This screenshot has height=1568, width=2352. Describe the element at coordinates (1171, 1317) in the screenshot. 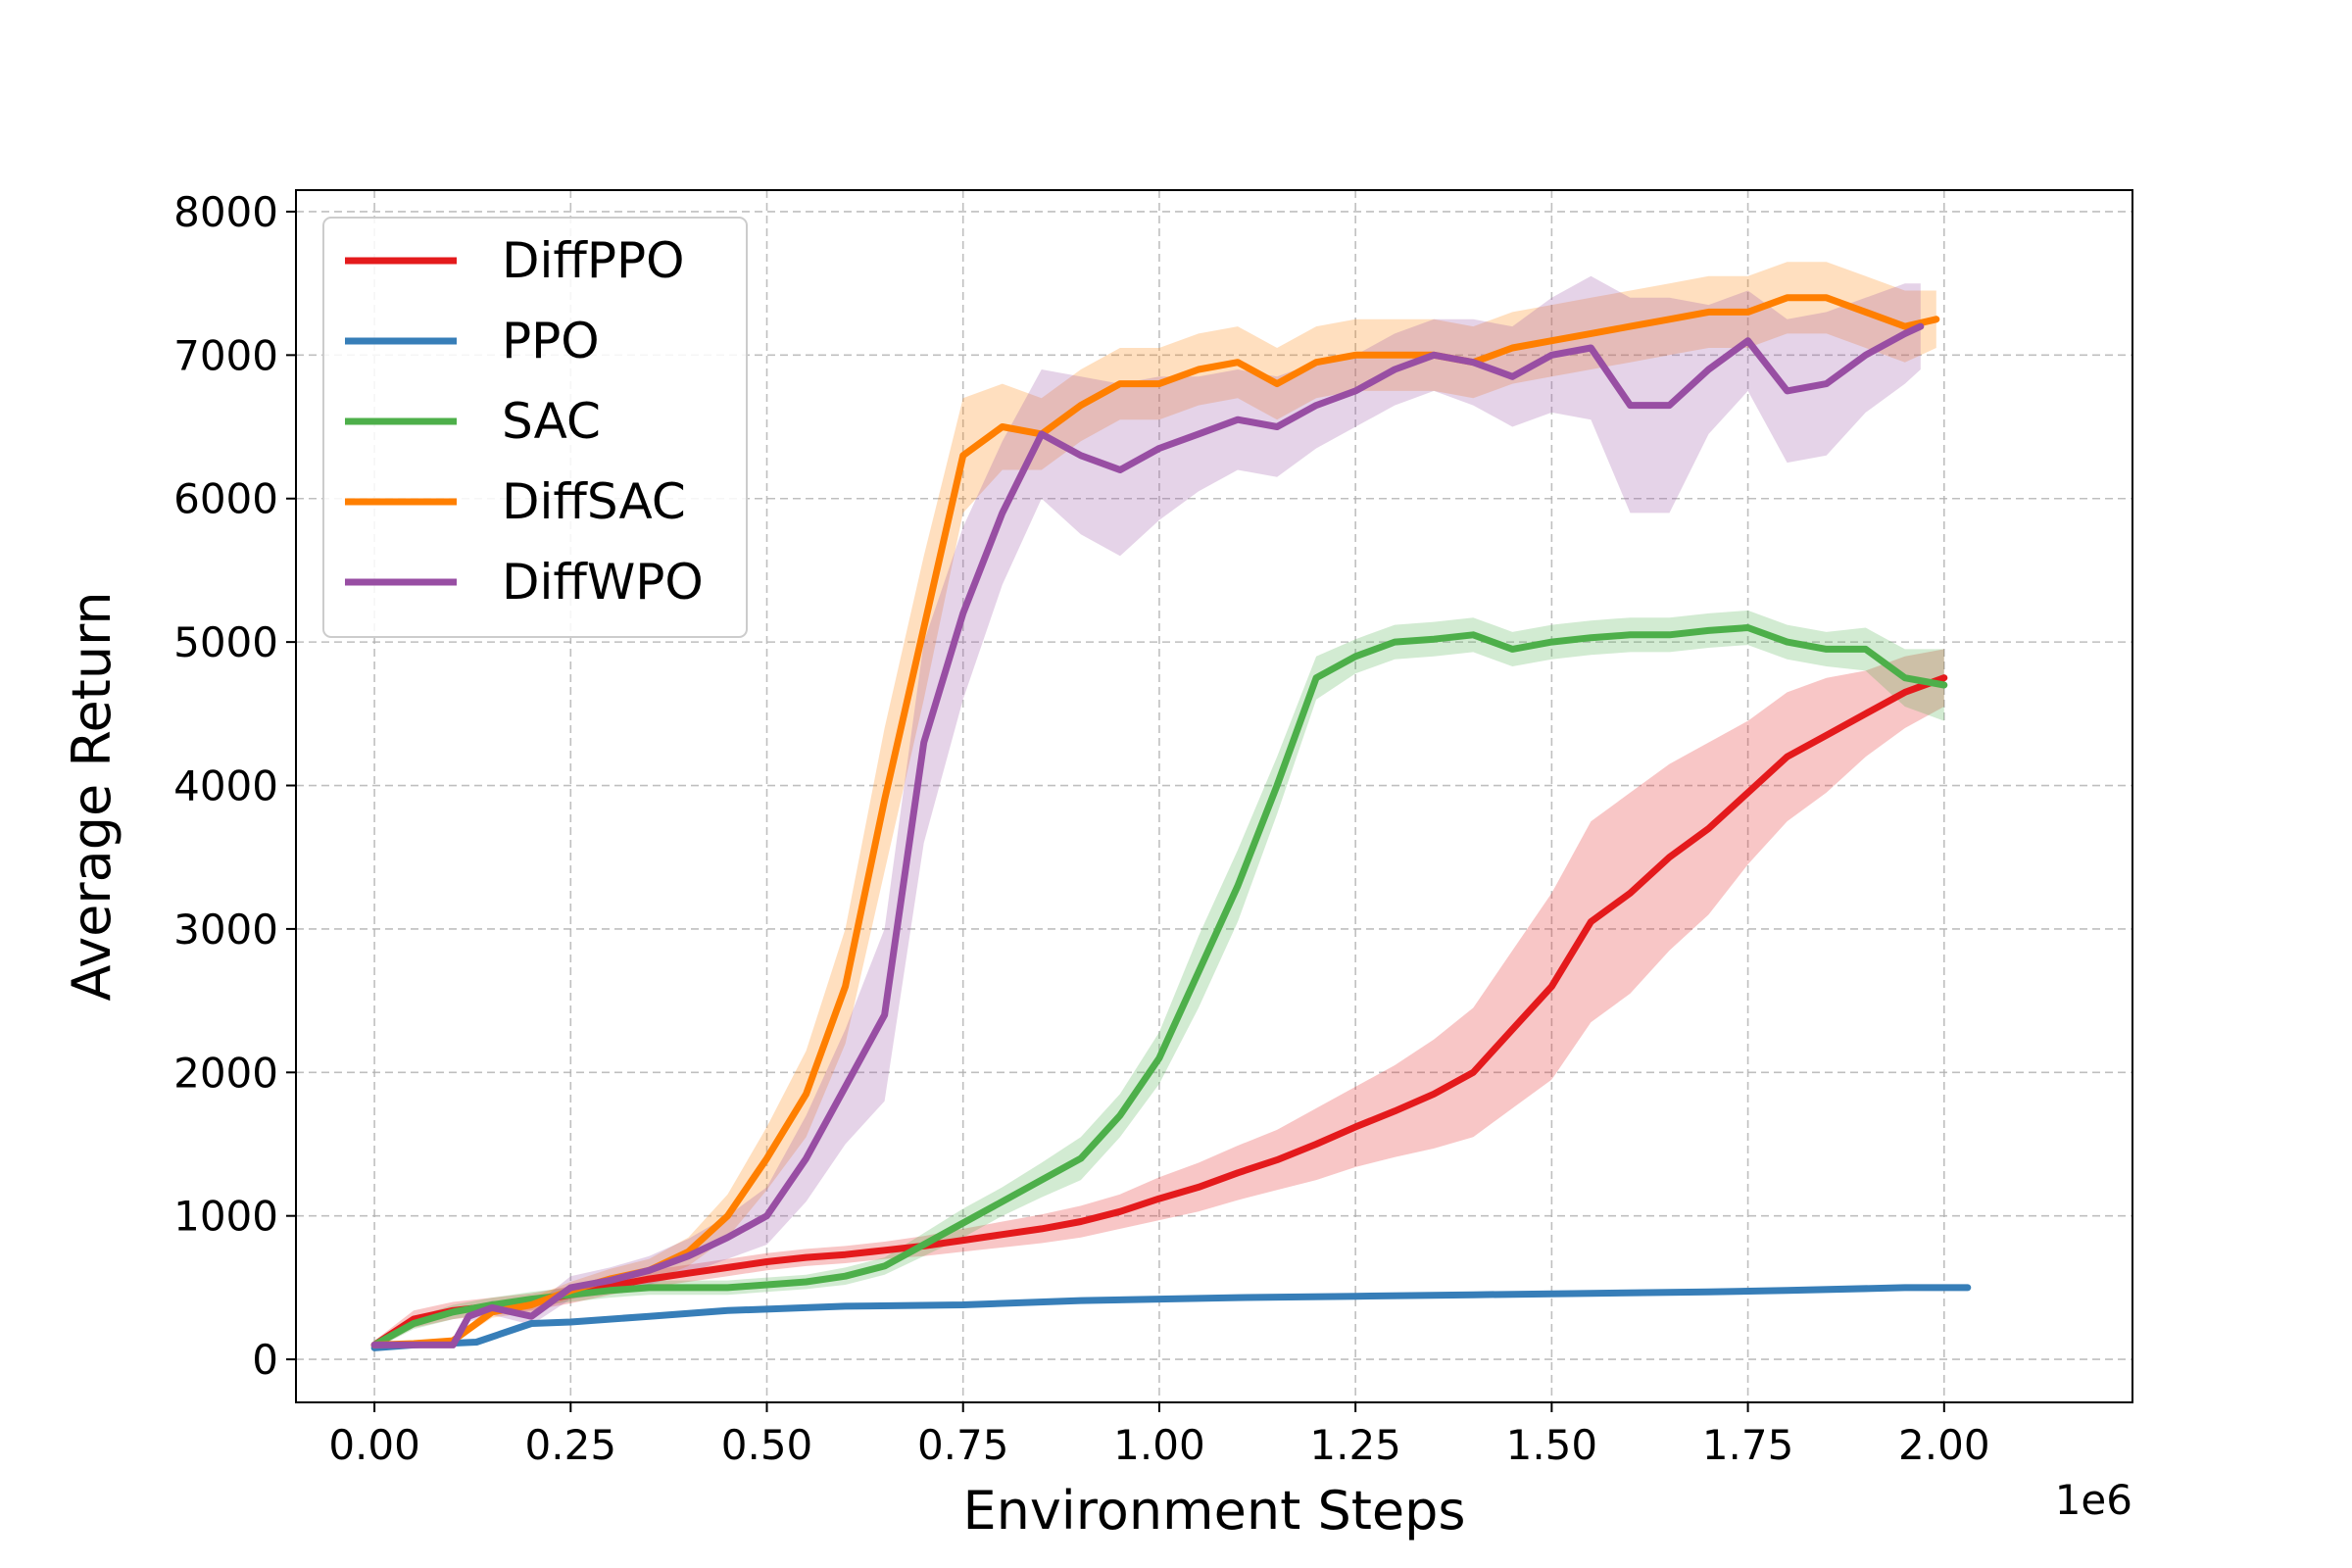

I see `series-line-ppo` at that location.